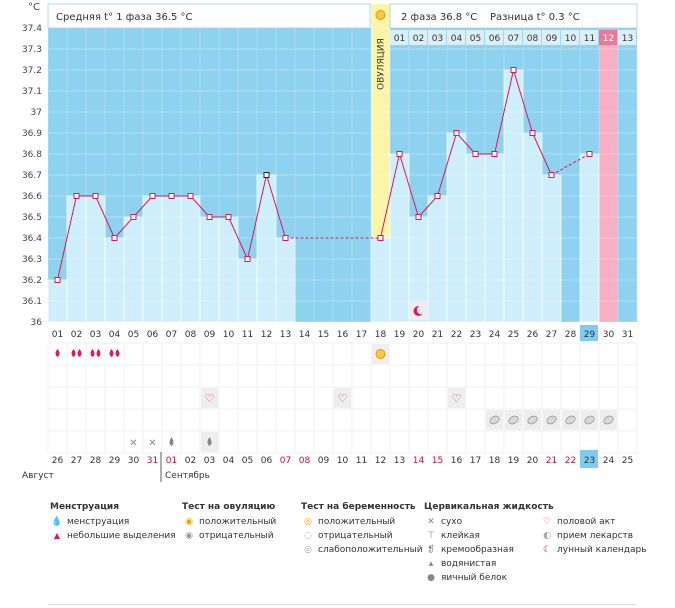  I want to click on legend-label: лунный календарь, so click(602, 550).